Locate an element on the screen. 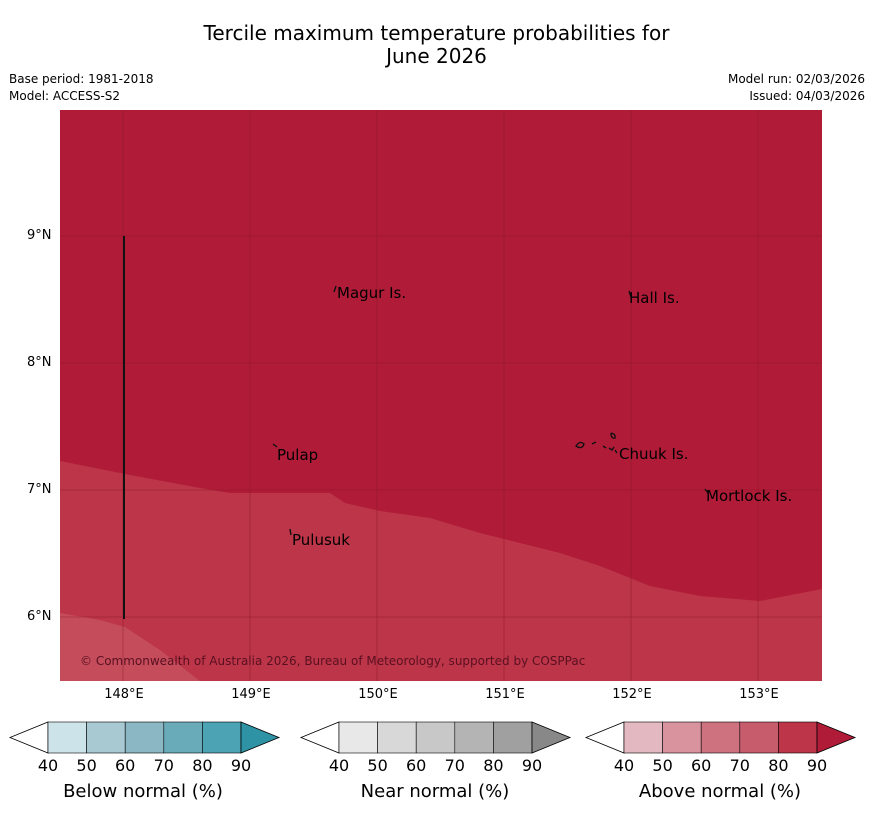 The width and height of the screenshot is (873, 816). lat-label-8n: 8°N is located at coordinates (39, 362).